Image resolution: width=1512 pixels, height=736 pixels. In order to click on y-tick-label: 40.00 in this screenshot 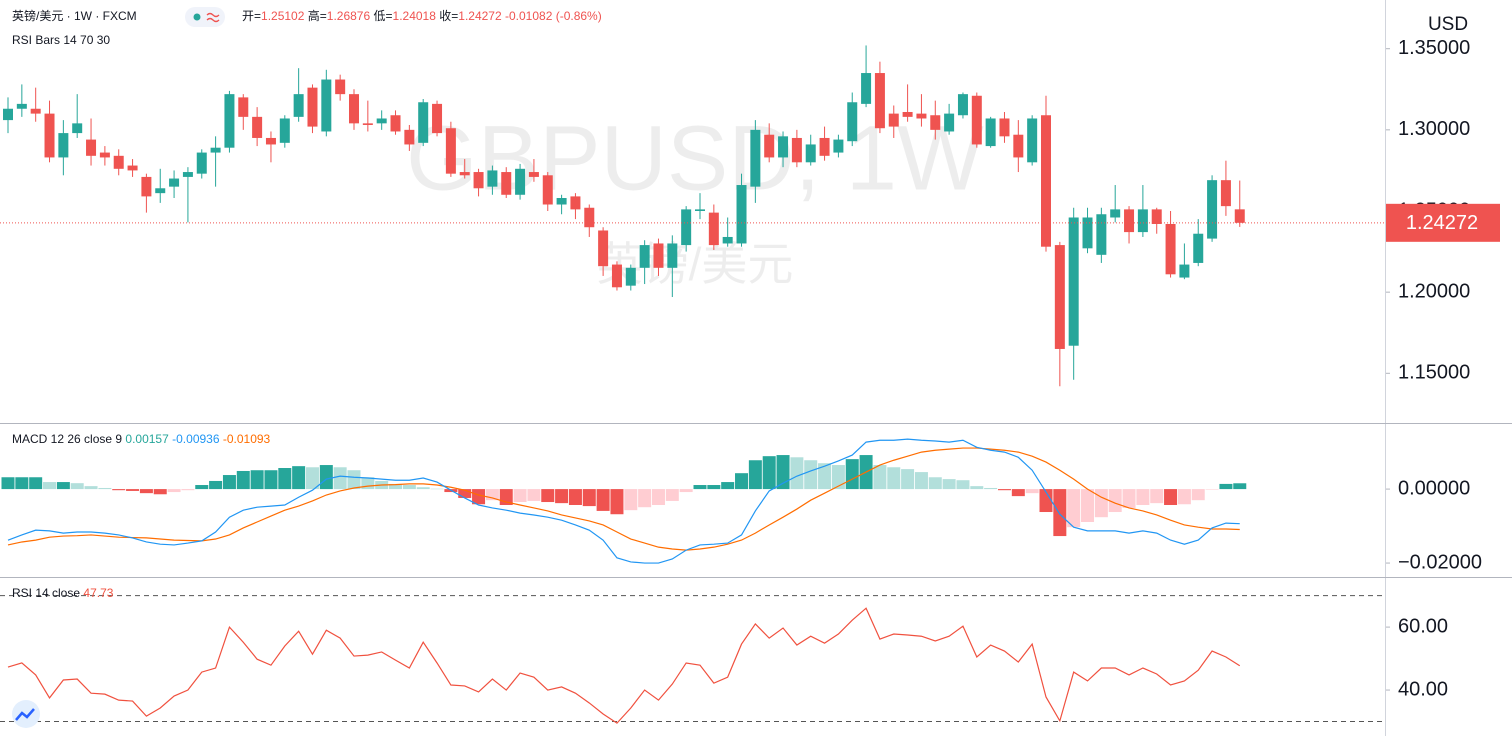, I will do `click(1423, 689)`.